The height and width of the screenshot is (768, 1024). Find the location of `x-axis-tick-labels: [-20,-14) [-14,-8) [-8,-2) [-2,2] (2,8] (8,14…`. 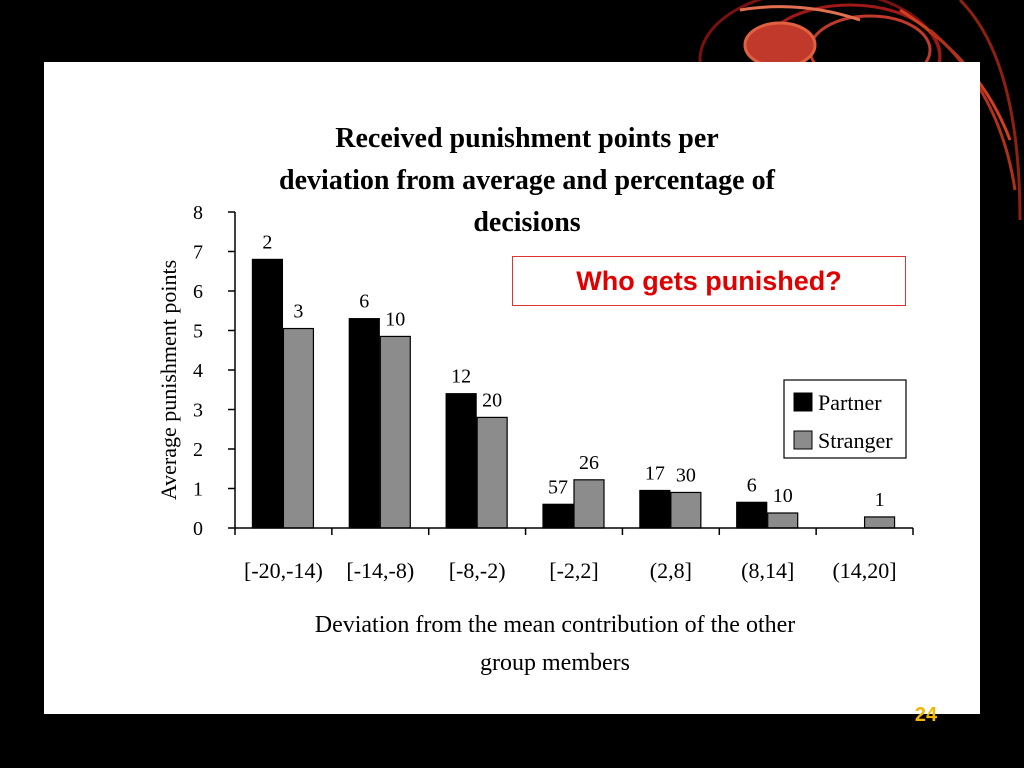

x-axis-tick-labels: [-20,-14) [-14,-8) [-8,-2) [-2,2] (2,8] (8,14… is located at coordinates (574, 555).